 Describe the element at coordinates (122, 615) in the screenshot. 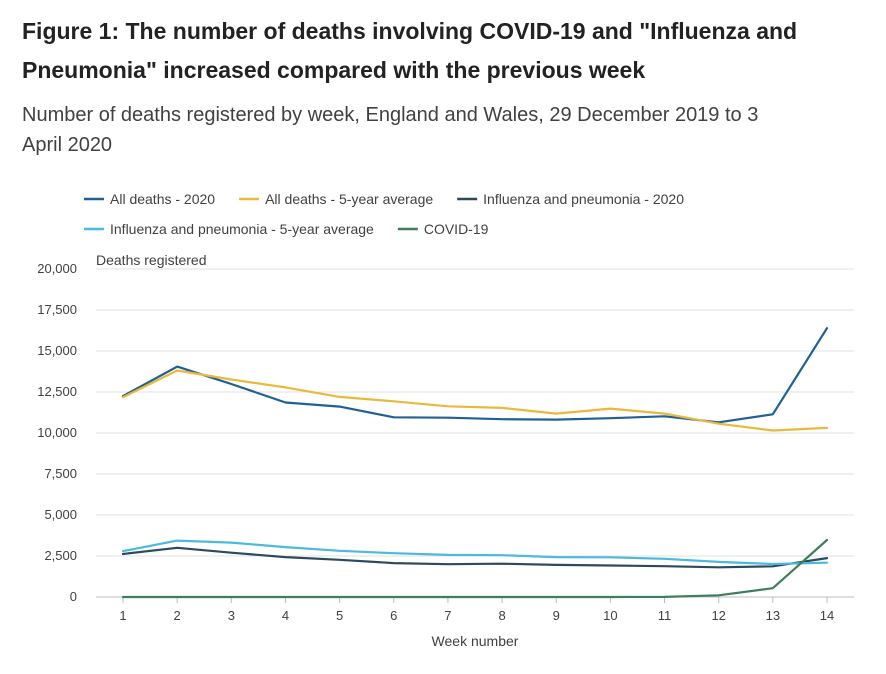

I see `x-tick-label: 1` at that location.